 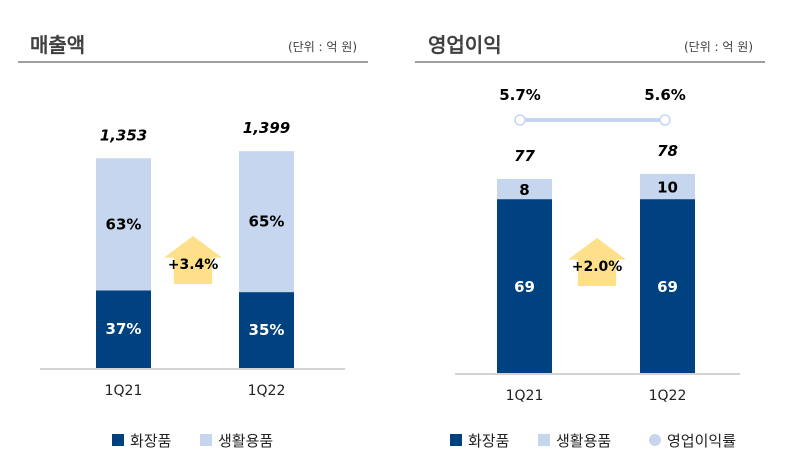 I want to click on chart-title: 매출액, so click(x=57, y=45).